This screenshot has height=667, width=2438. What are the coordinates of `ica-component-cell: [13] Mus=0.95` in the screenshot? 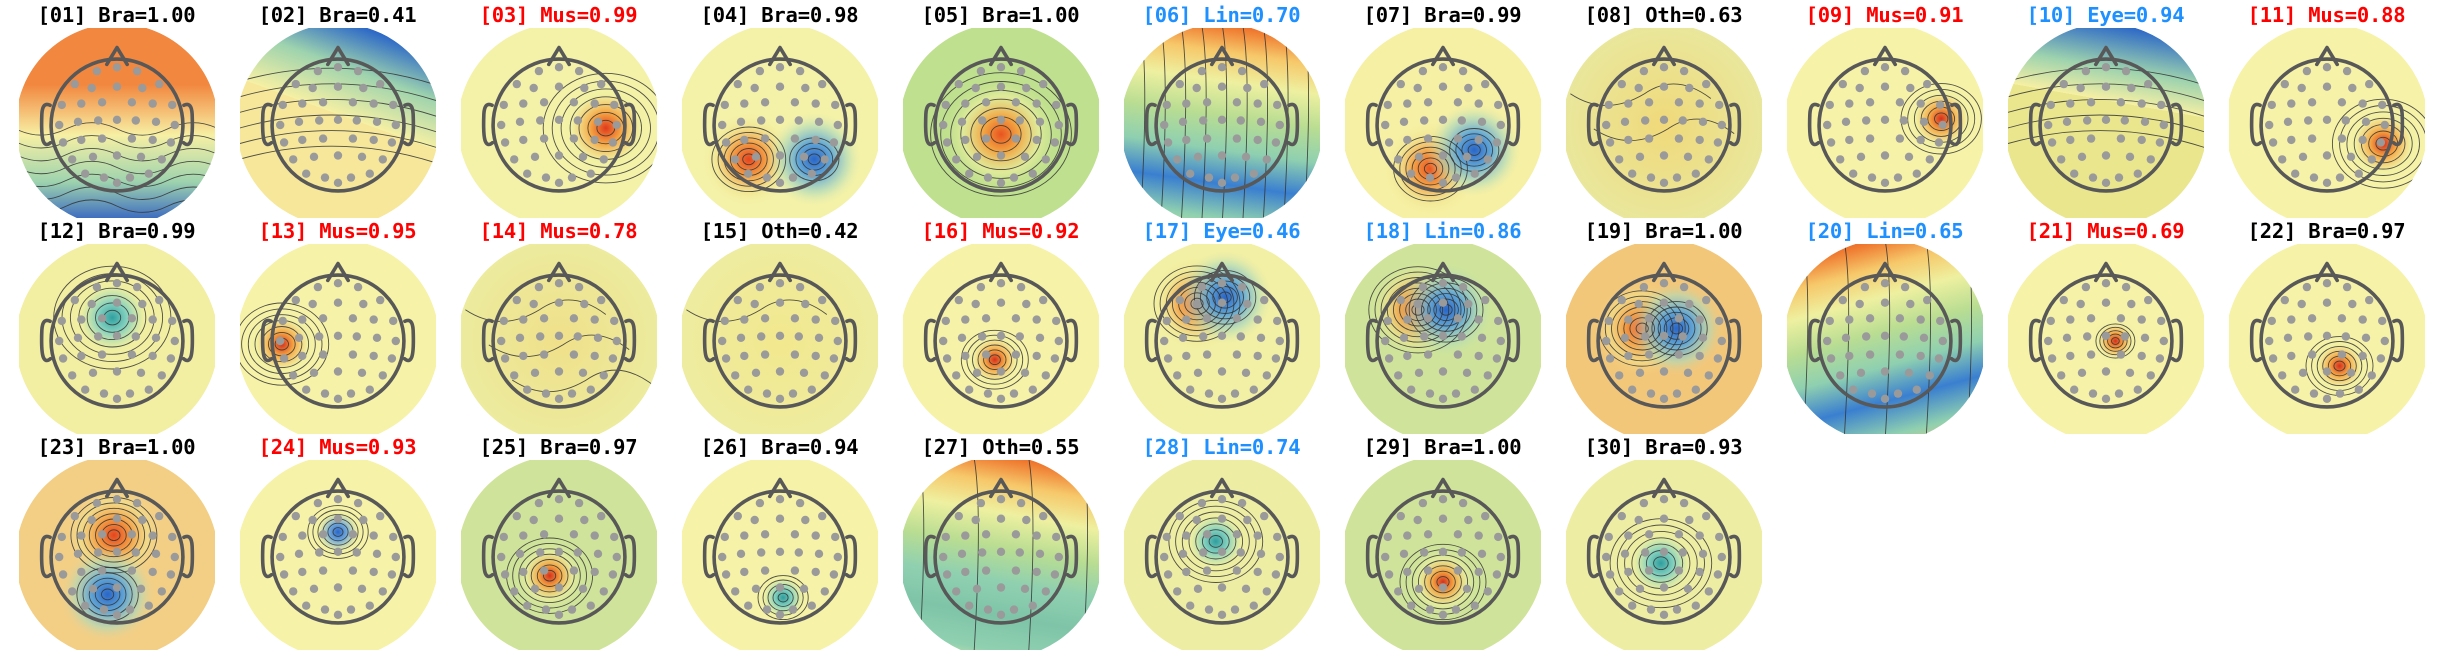 It's located at (337, 326).